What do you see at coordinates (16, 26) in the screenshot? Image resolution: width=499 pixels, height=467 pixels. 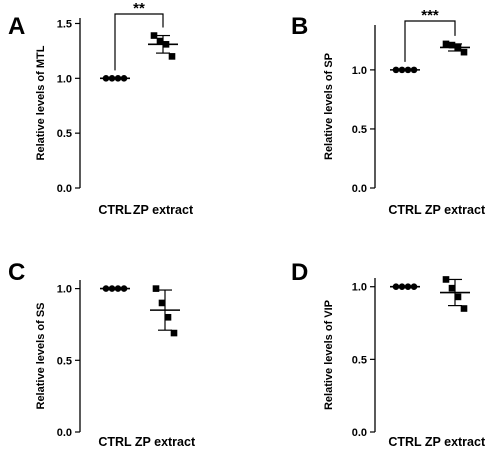 I see `panel-letter: A` at bounding box center [16, 26].